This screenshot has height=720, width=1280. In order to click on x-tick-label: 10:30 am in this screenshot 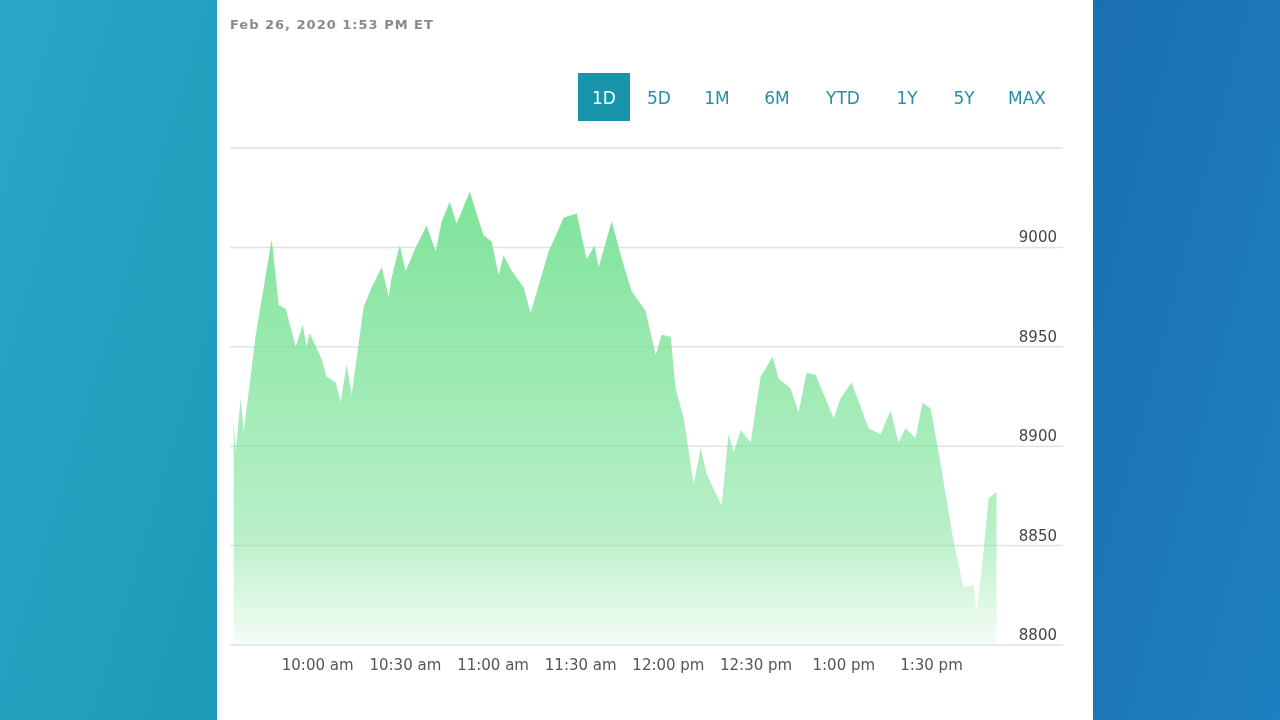, I will do `click(405, 665)`.